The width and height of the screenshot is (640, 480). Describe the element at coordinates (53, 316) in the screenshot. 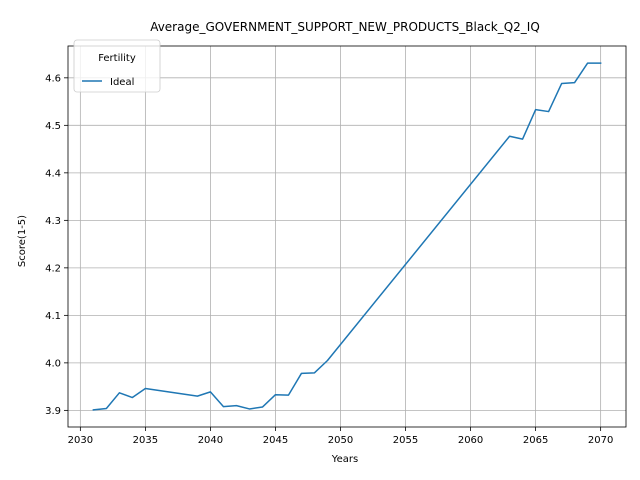

I see `y-tick-label: 4.1` at that location.